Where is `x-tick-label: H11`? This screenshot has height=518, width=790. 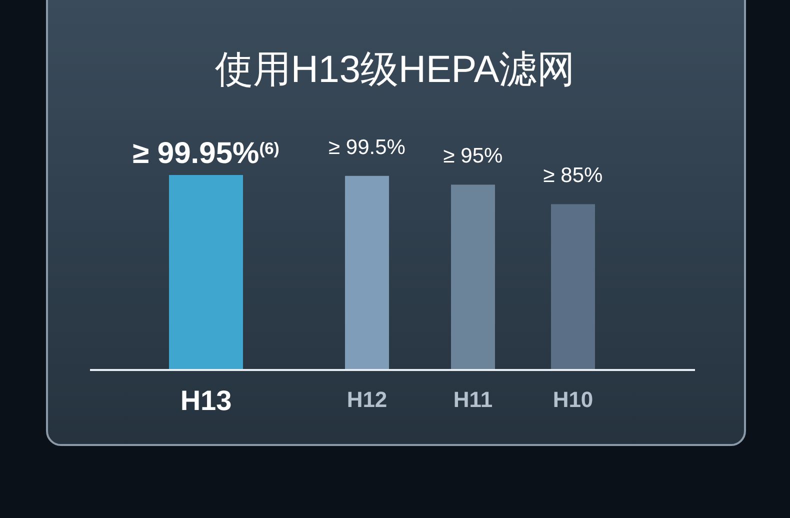
x-tick-label: H11 is located at coordinates (473, 399).